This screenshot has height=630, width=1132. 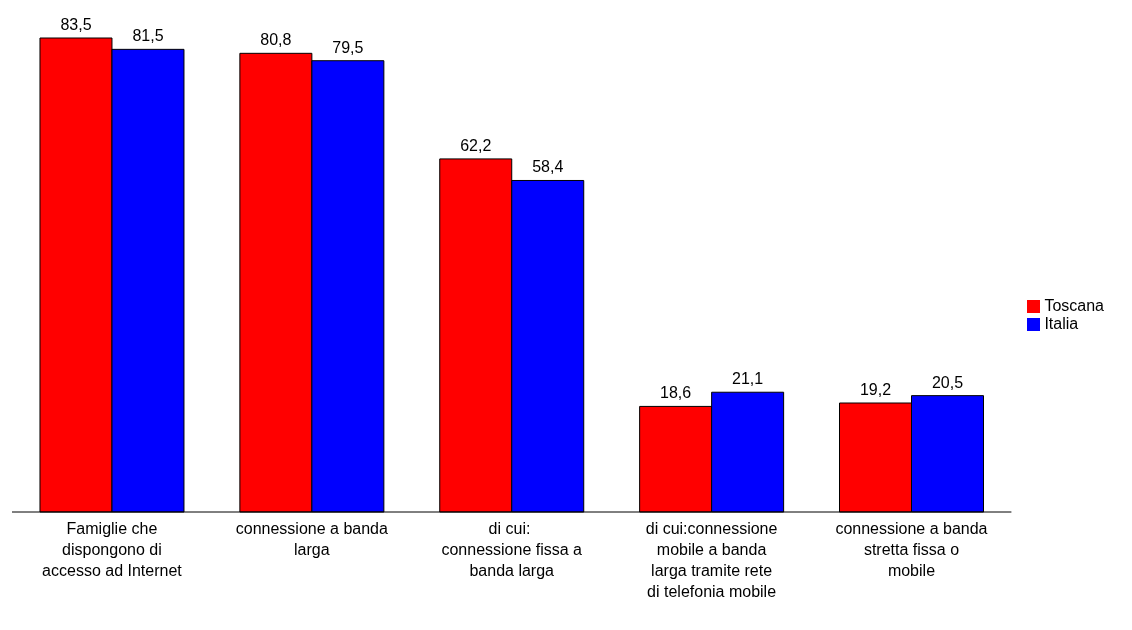 What do you see at coordinates (875, 390) in the screenshot?
I see `data-label: 19,2` at bounding box center [875, 390].